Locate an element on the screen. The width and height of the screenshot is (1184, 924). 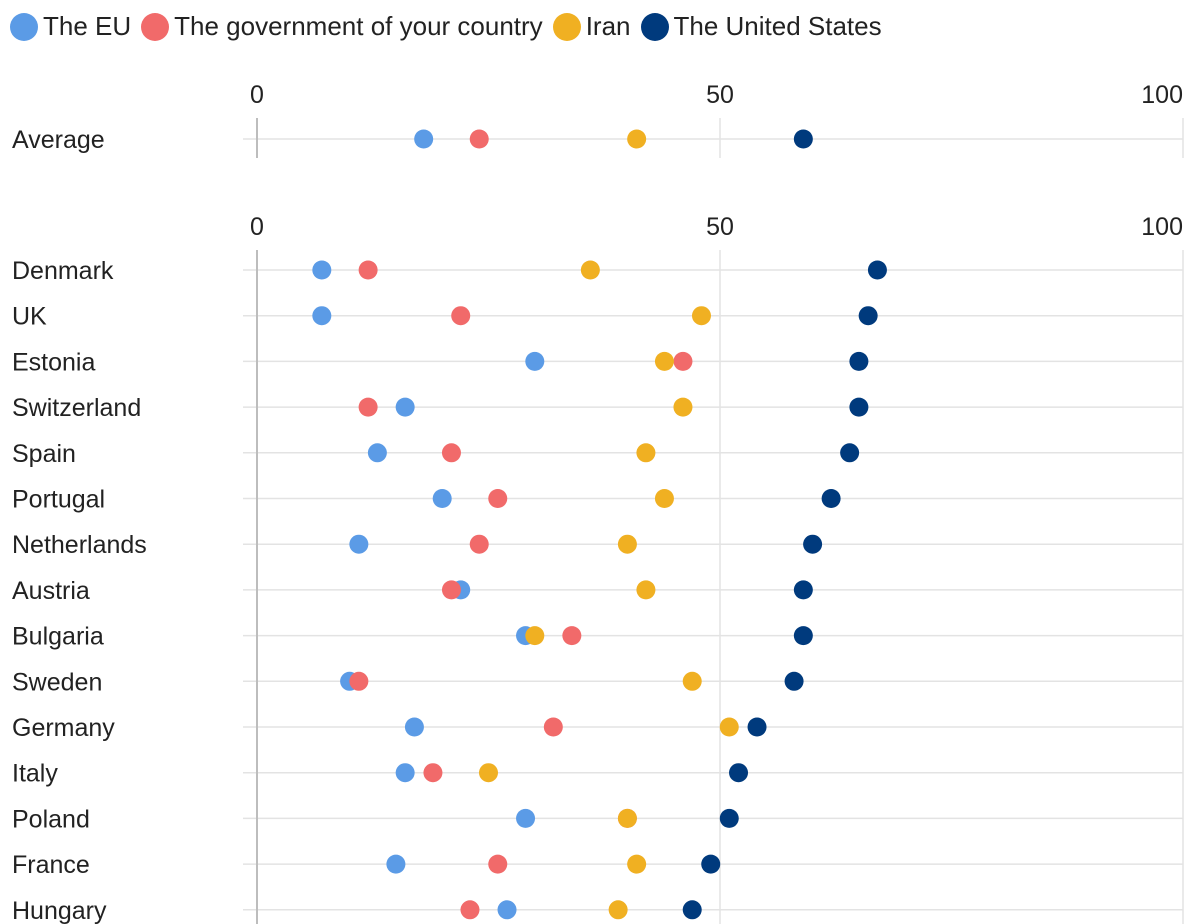
row-label: Poland is located at coordinates (51, 819).